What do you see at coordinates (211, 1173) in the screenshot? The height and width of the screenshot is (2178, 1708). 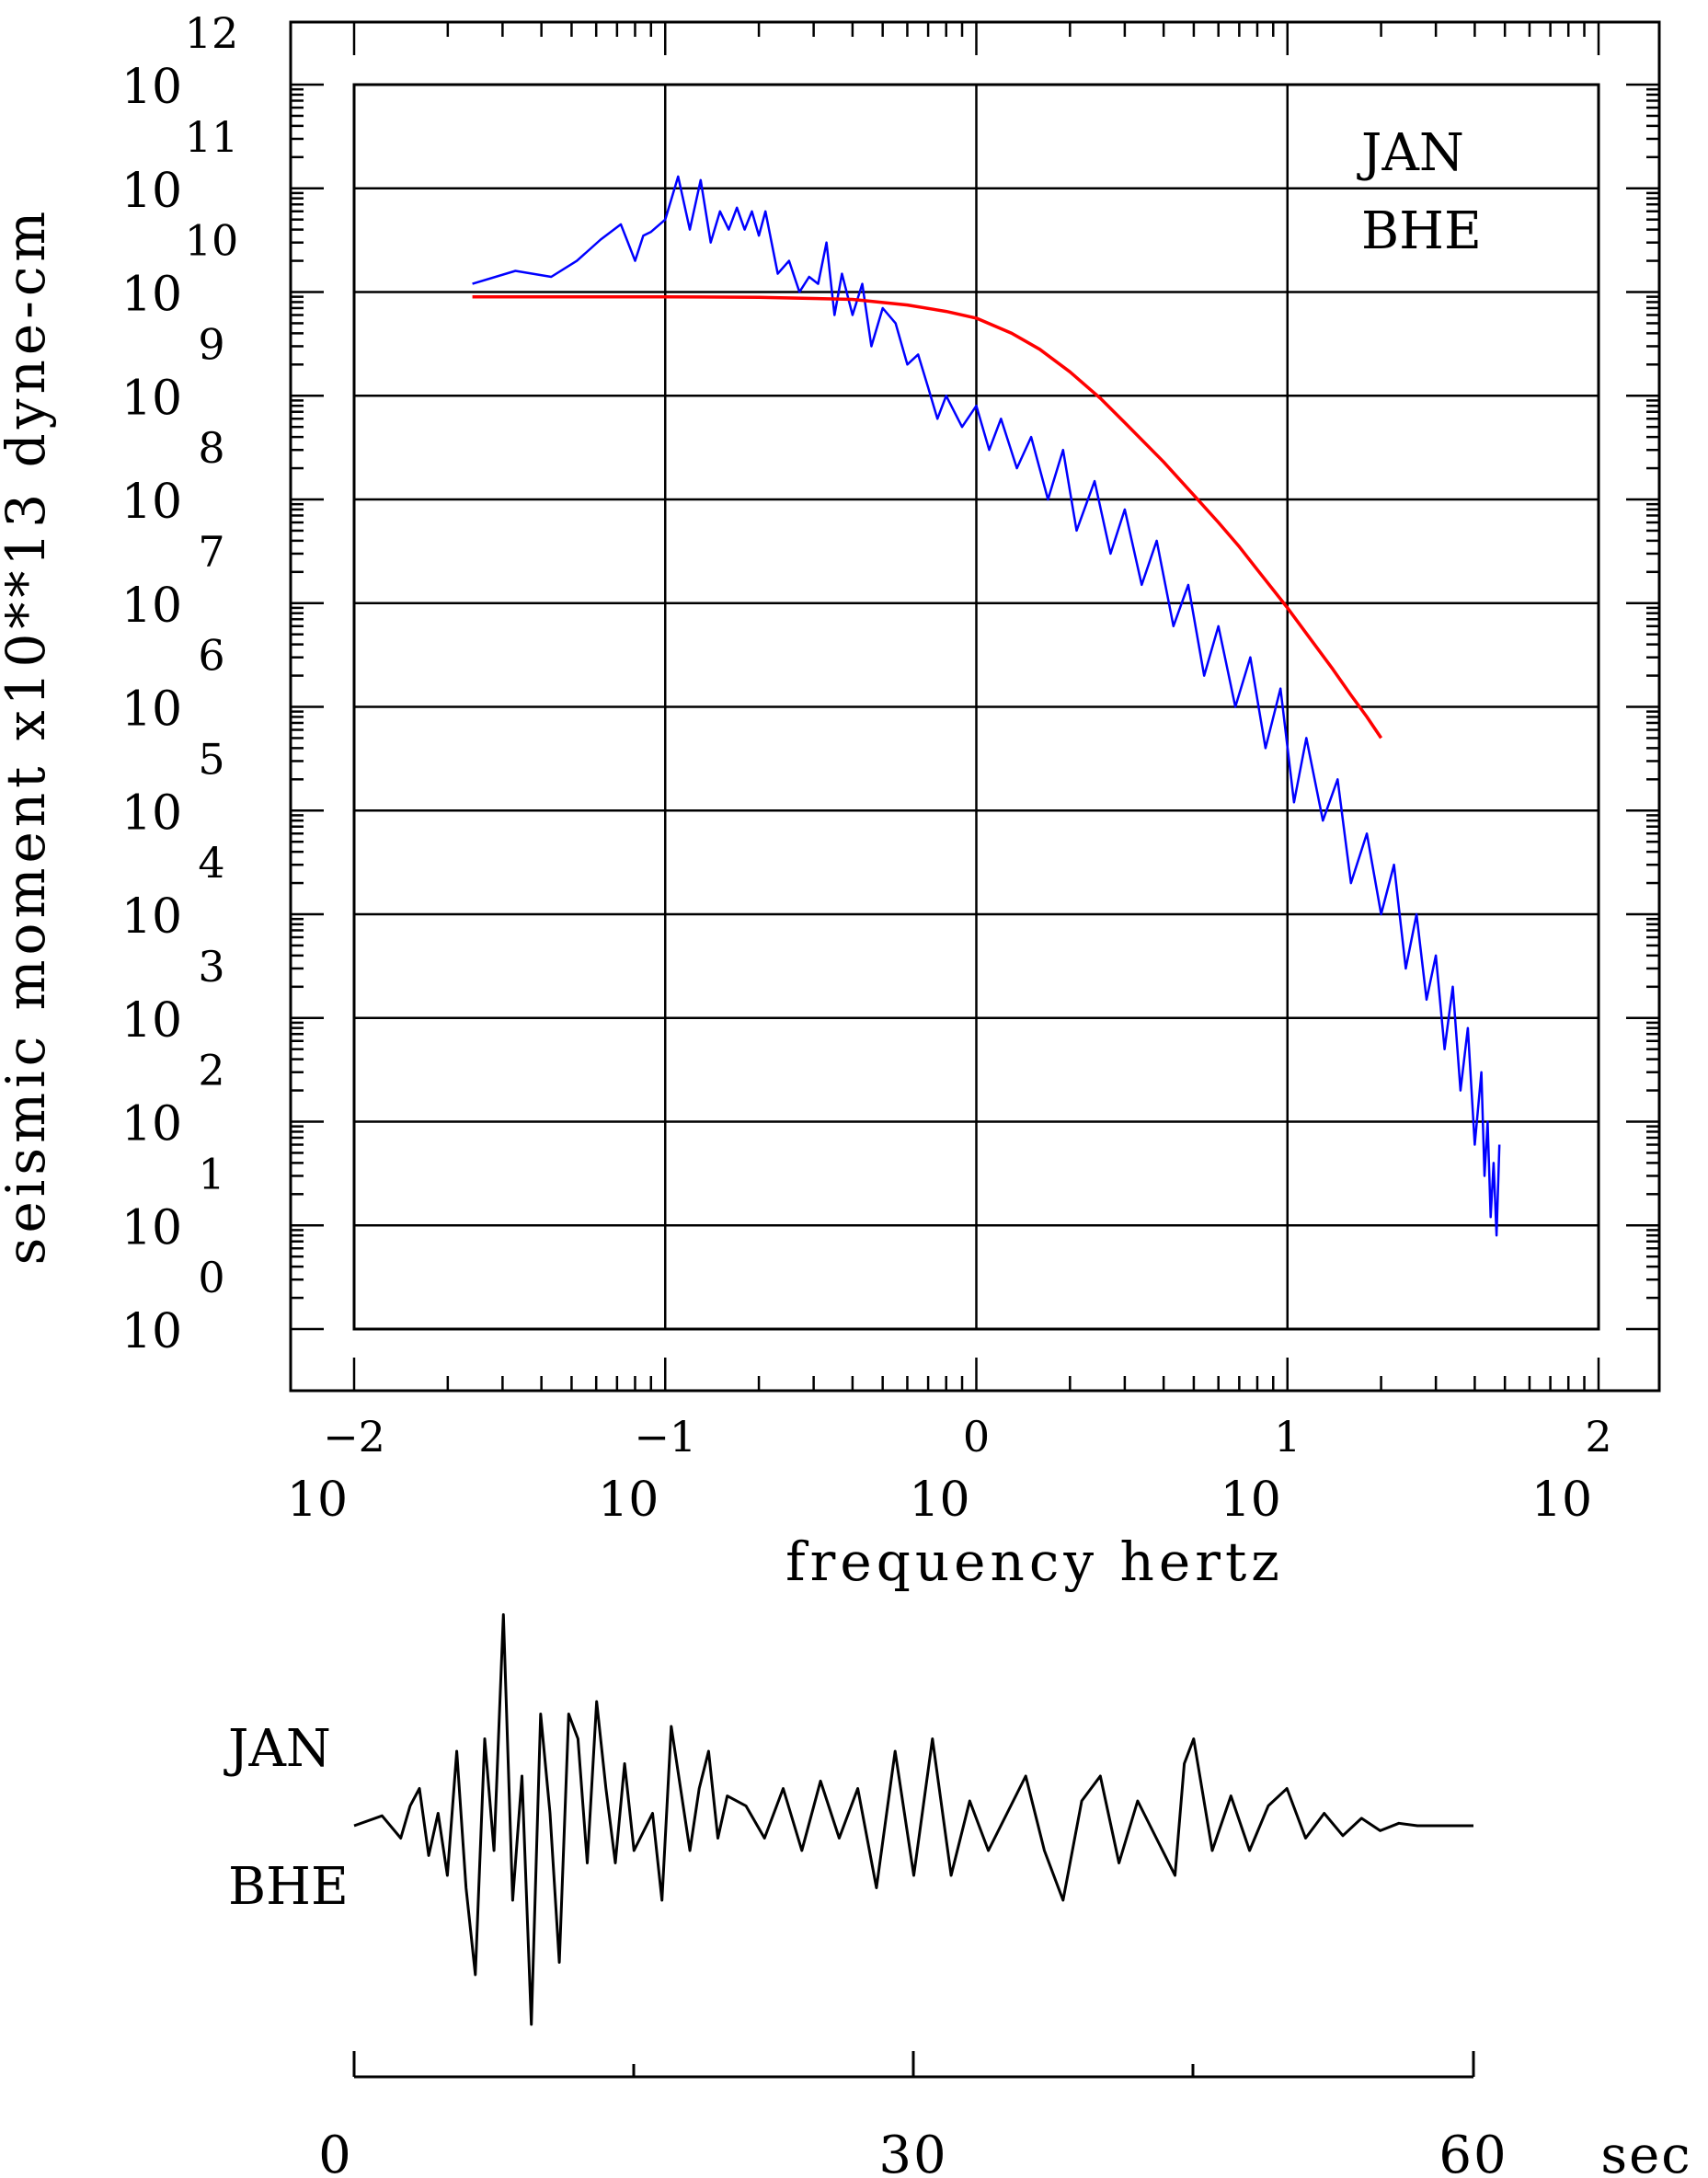 I see `y-tick-exponent: 1` at bounding box center [211, 1173].